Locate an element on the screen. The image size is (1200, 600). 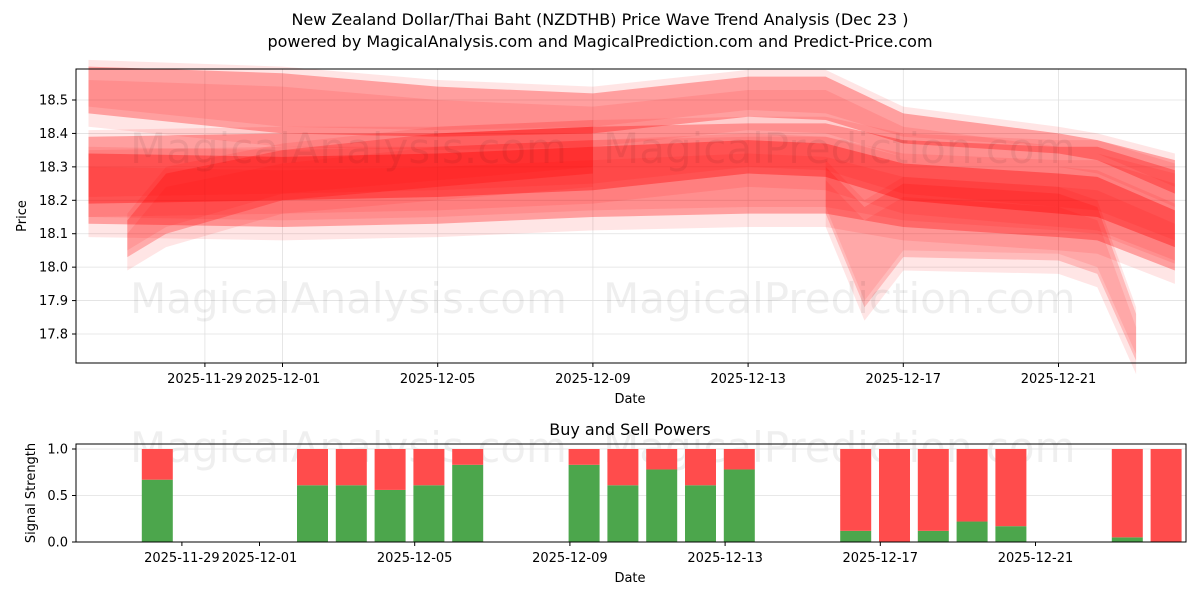
price-x-label: Date is located at coordinates (629, 399).